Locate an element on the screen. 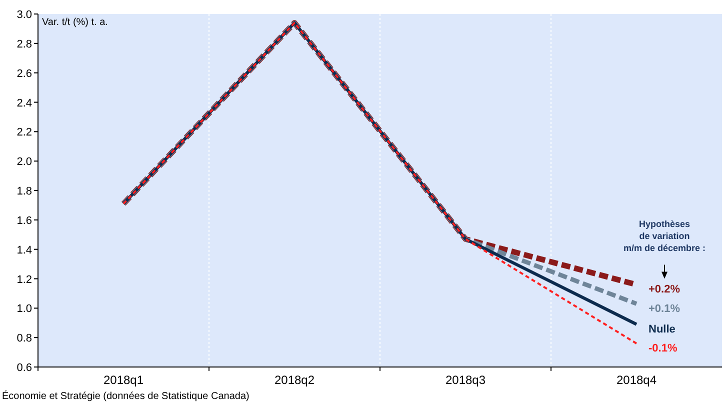 This screenshot has width=725, height=402. y-tick-label: 1.6 is located at coordinates (24, 220).